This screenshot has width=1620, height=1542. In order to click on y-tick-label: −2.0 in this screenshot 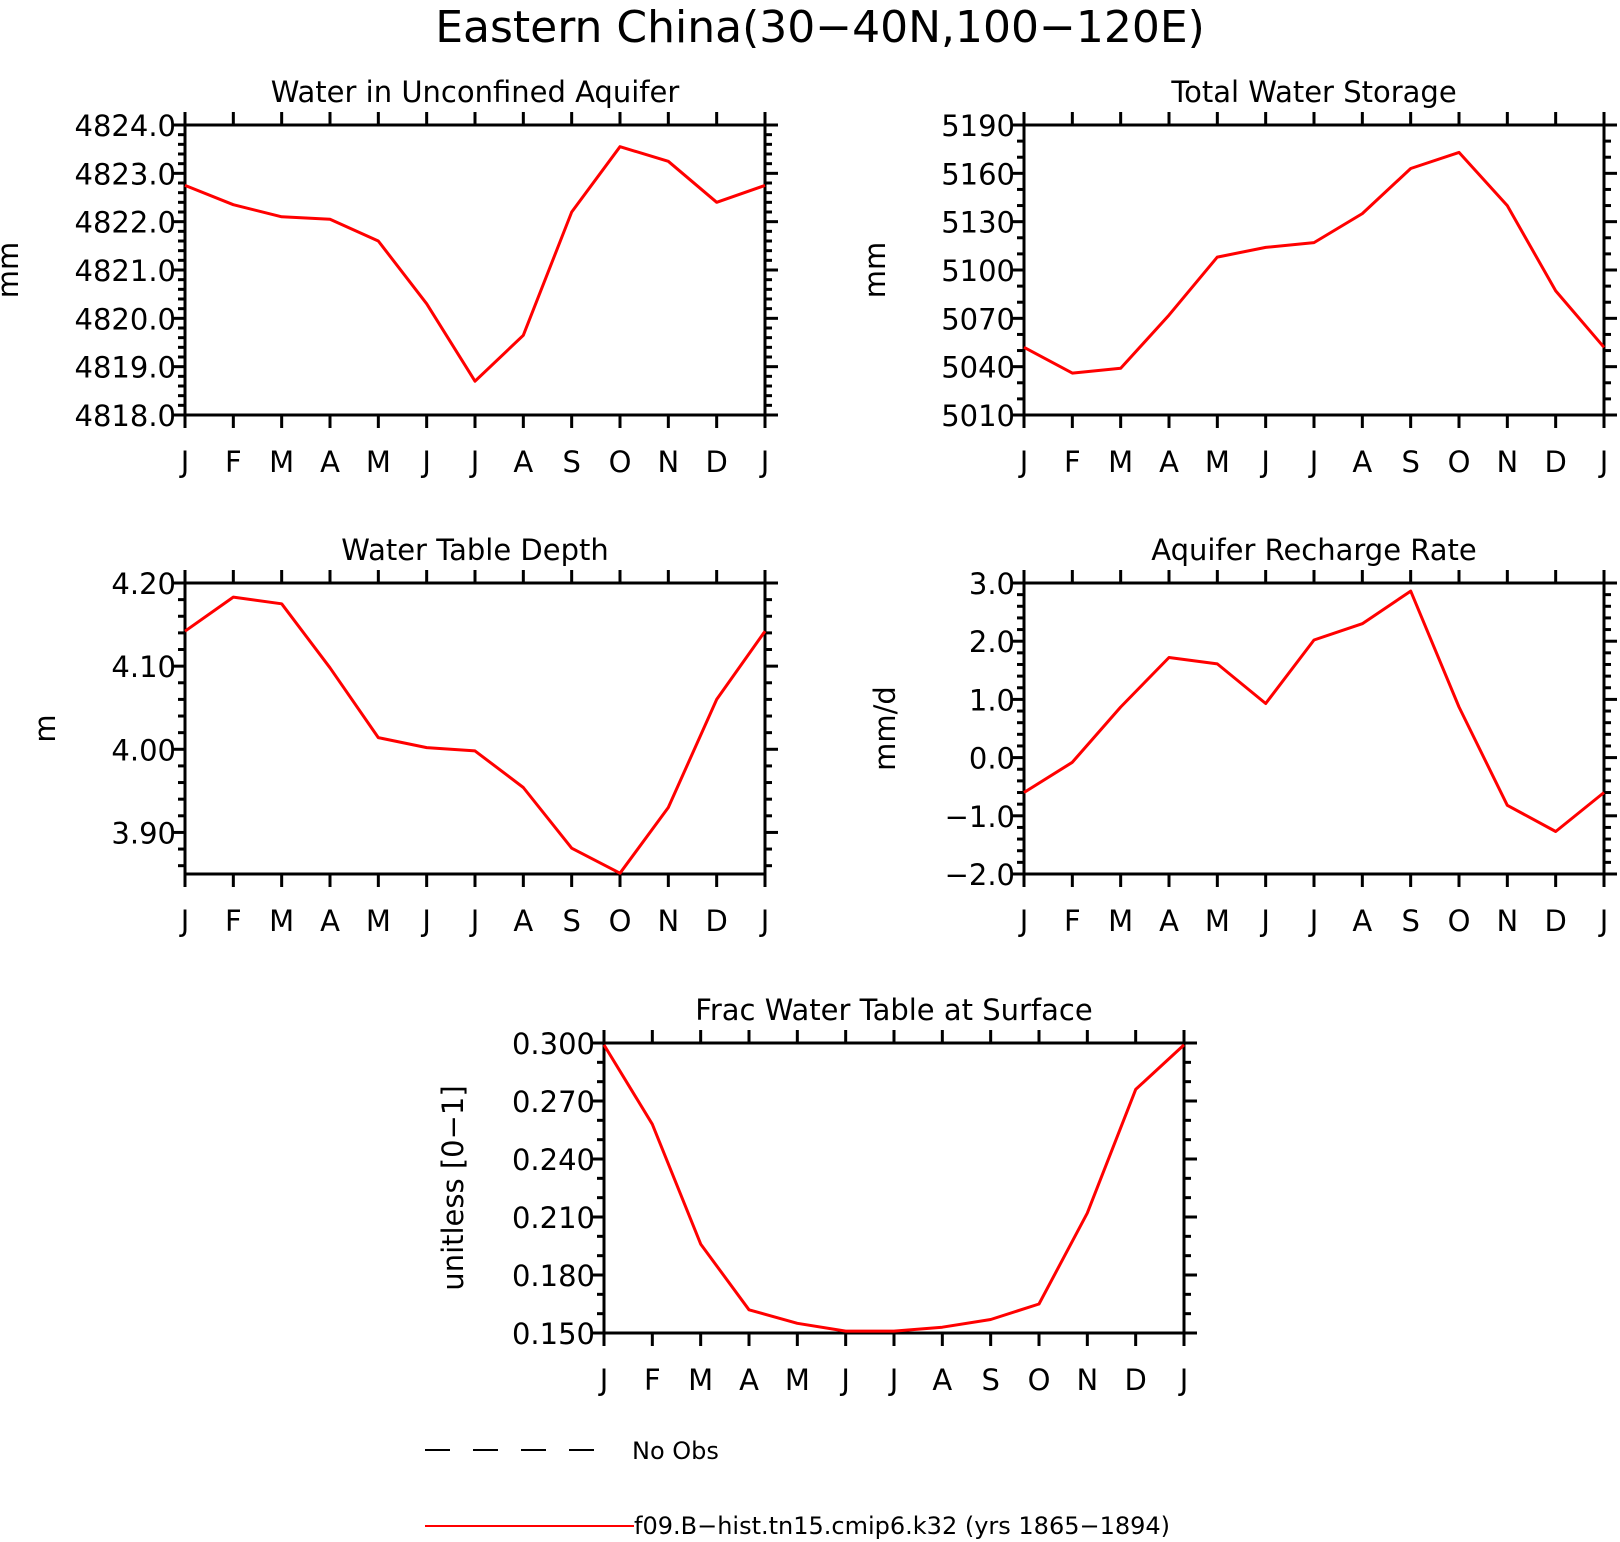, I will do `click(980, 875)`.